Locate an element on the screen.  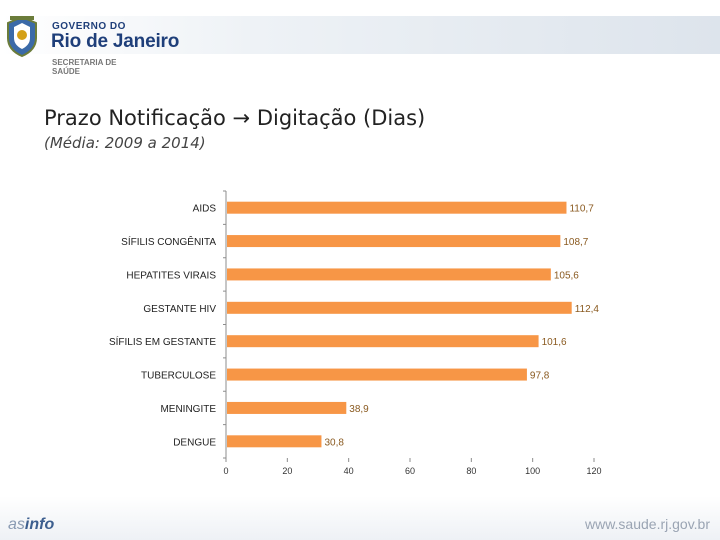
gov-line2: Rio de Janeiro is located at coordinates (115, 41).